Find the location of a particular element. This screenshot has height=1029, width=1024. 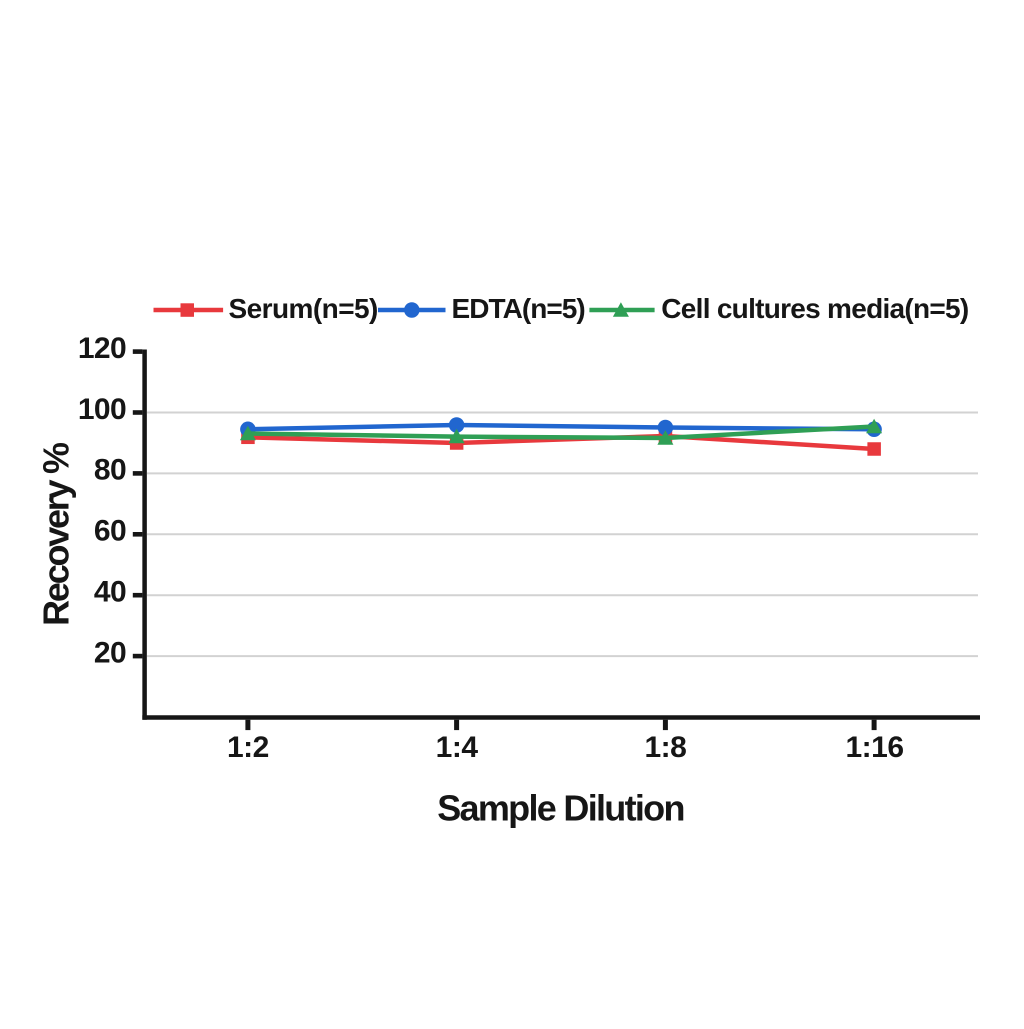

svg-text: Sample Dilution is located at coordinates (560, 808).